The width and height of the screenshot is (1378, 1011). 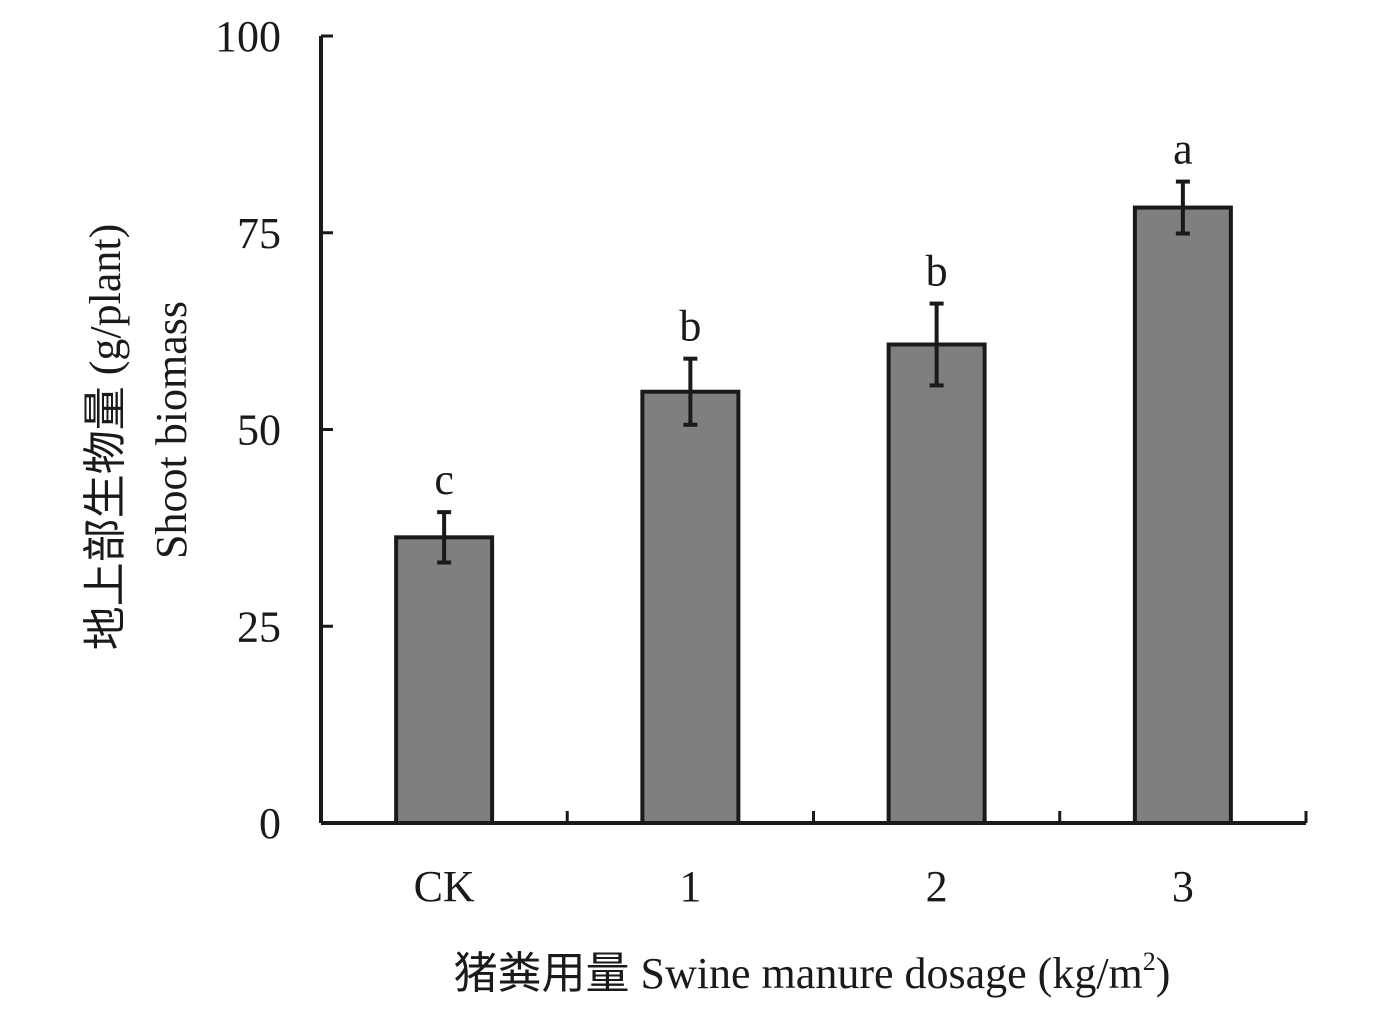 What do you see at coordinates (105, 437) in the screenshot?
I see `y-axis-title-line1: 地上部生物量 (g/plant)` at bounding box center [105, 437].